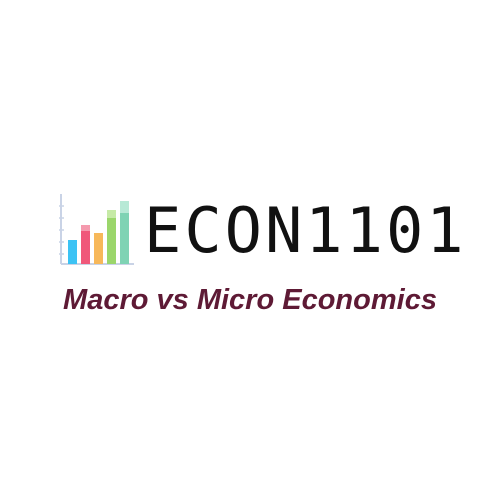  What do you see at coordinates (250, 300) in the screenshot?
I see `course-subtitle: Macro vs Micro Economics` at bounding box center [250, 300].